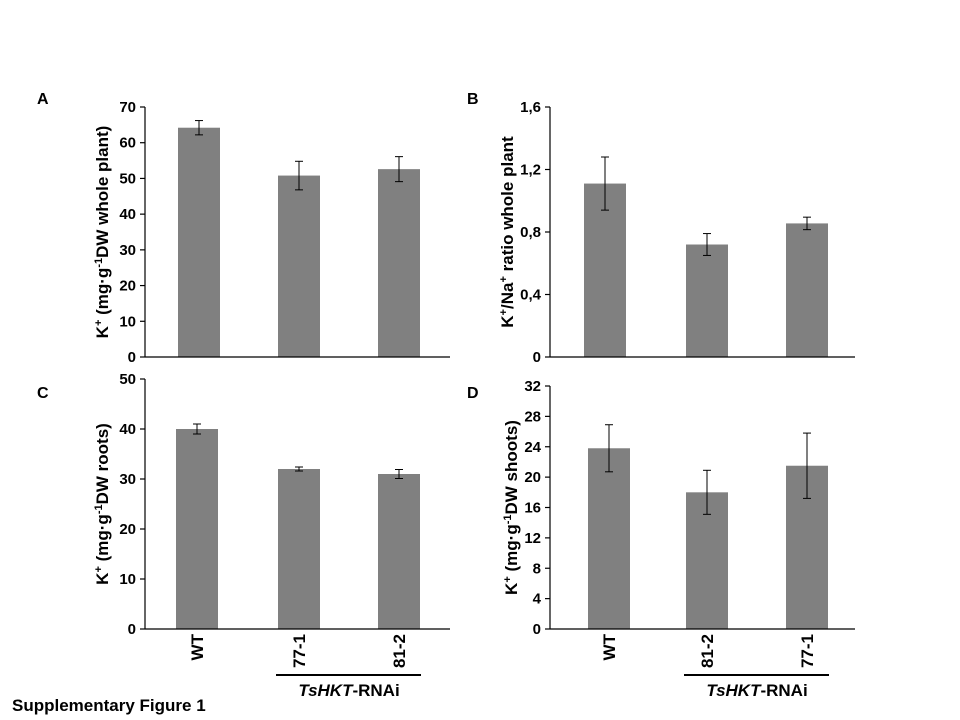  Describe the element at coordinates (507, 295) in the screenshot. I see `y-axis-title-part: /Na` at that location.